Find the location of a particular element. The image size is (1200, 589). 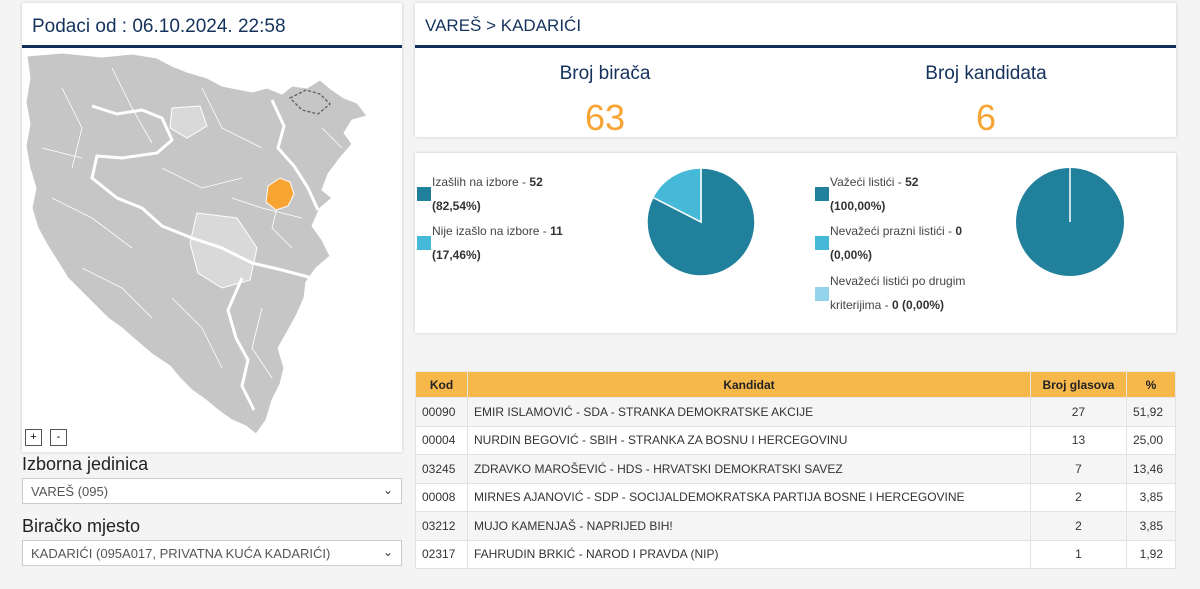

electoral-unit-value: VAREŠ (095) is located at coordinates (70, 491).